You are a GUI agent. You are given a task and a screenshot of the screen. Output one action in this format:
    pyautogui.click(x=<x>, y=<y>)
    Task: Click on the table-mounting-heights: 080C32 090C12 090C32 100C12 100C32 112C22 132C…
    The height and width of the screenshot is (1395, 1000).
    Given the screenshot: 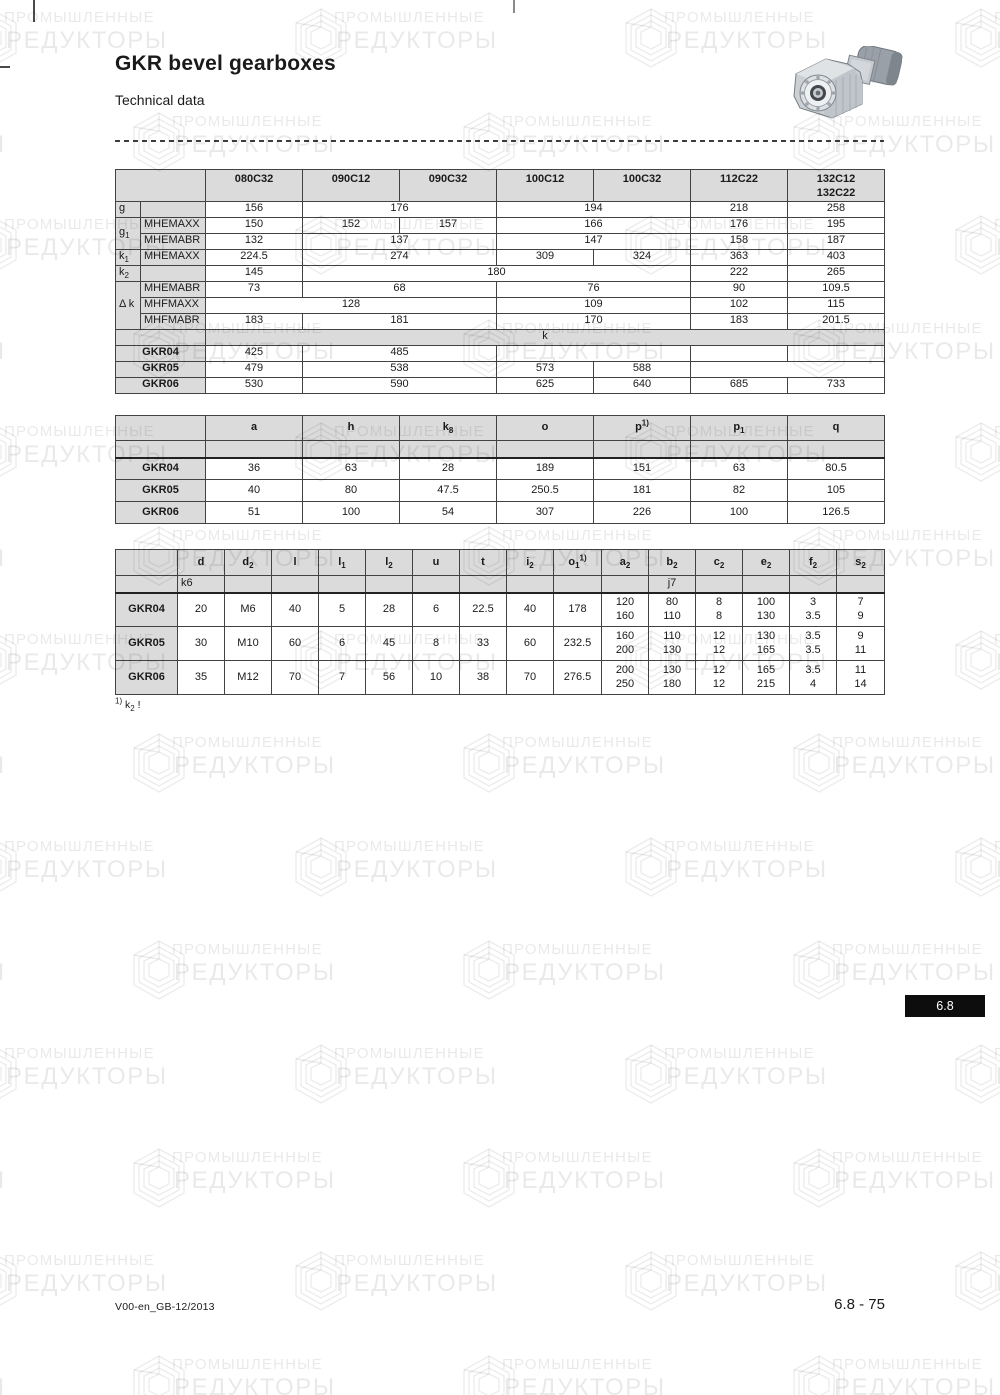 What is the action you would take?
    pyautogui.click(x=500, y=281)
    